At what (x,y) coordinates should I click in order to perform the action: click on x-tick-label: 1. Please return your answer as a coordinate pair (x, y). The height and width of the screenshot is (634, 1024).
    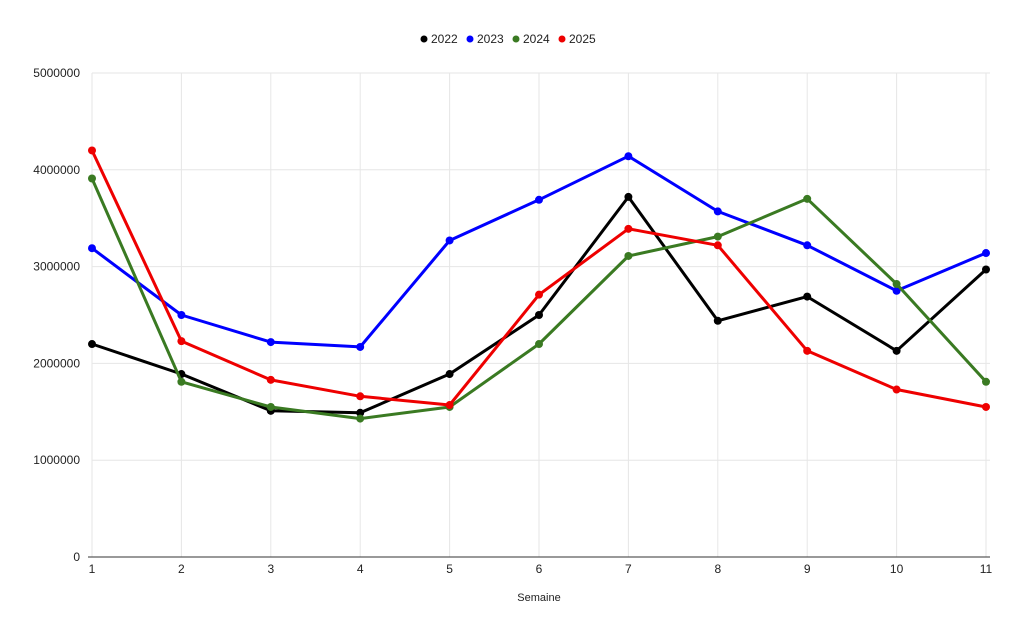
    Looking at the image, I should click on (92, 569).